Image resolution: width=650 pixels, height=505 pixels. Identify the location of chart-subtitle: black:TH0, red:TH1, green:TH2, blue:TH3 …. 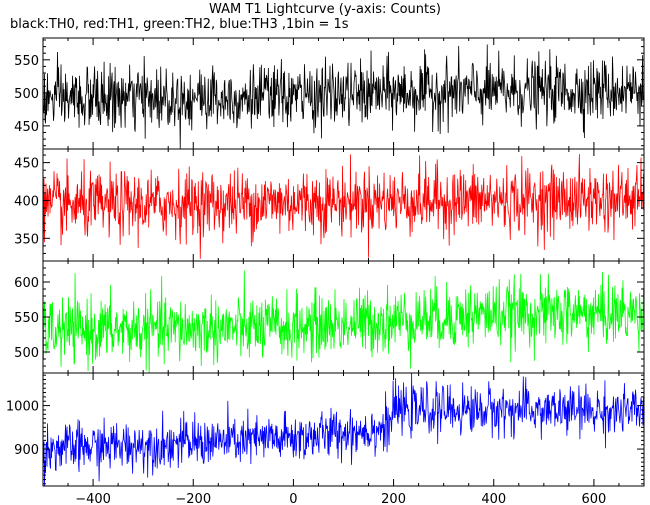
(179, 24).